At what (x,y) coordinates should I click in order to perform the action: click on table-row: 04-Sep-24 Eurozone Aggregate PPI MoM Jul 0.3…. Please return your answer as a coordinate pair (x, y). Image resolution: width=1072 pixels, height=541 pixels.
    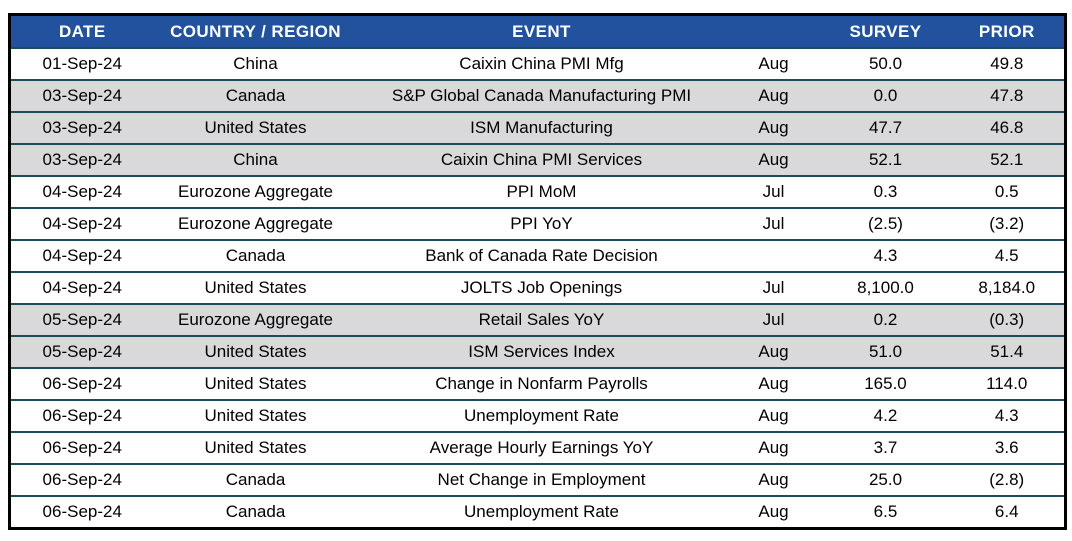
    Looking at the image, I should click on (537, 192).